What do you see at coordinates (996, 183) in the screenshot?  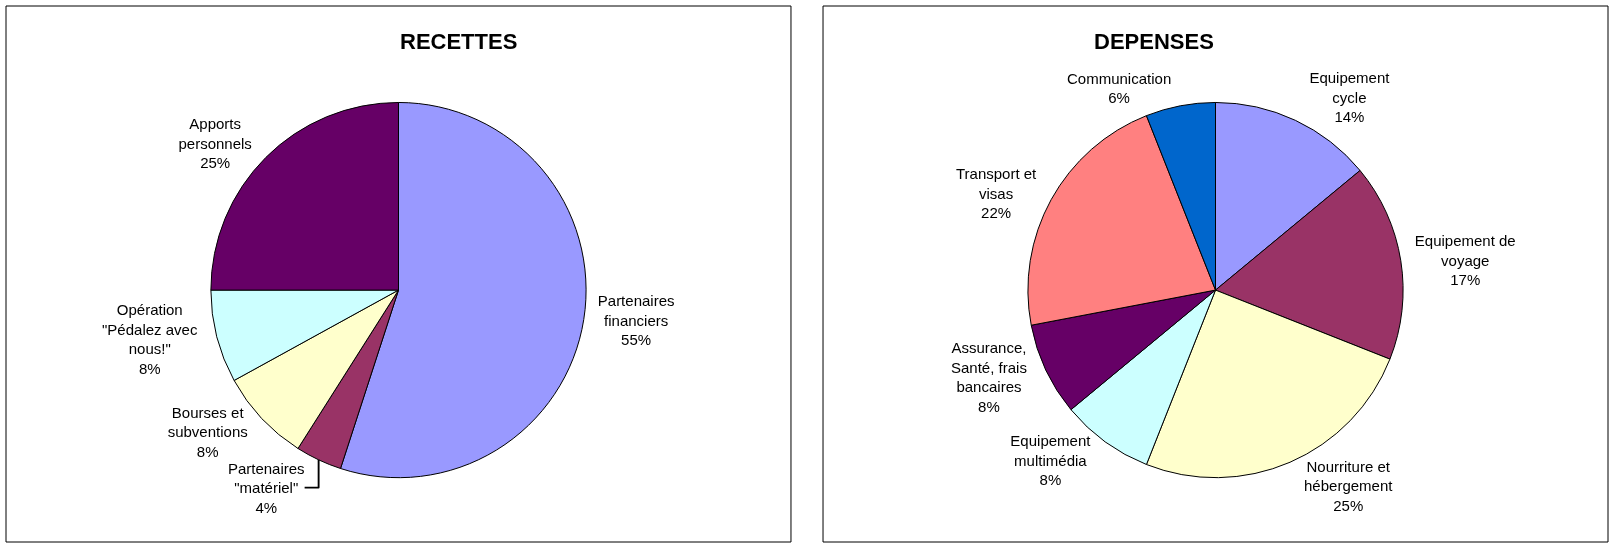 I see `slice-label: Transport et visas` at bounding box center [996, 183].